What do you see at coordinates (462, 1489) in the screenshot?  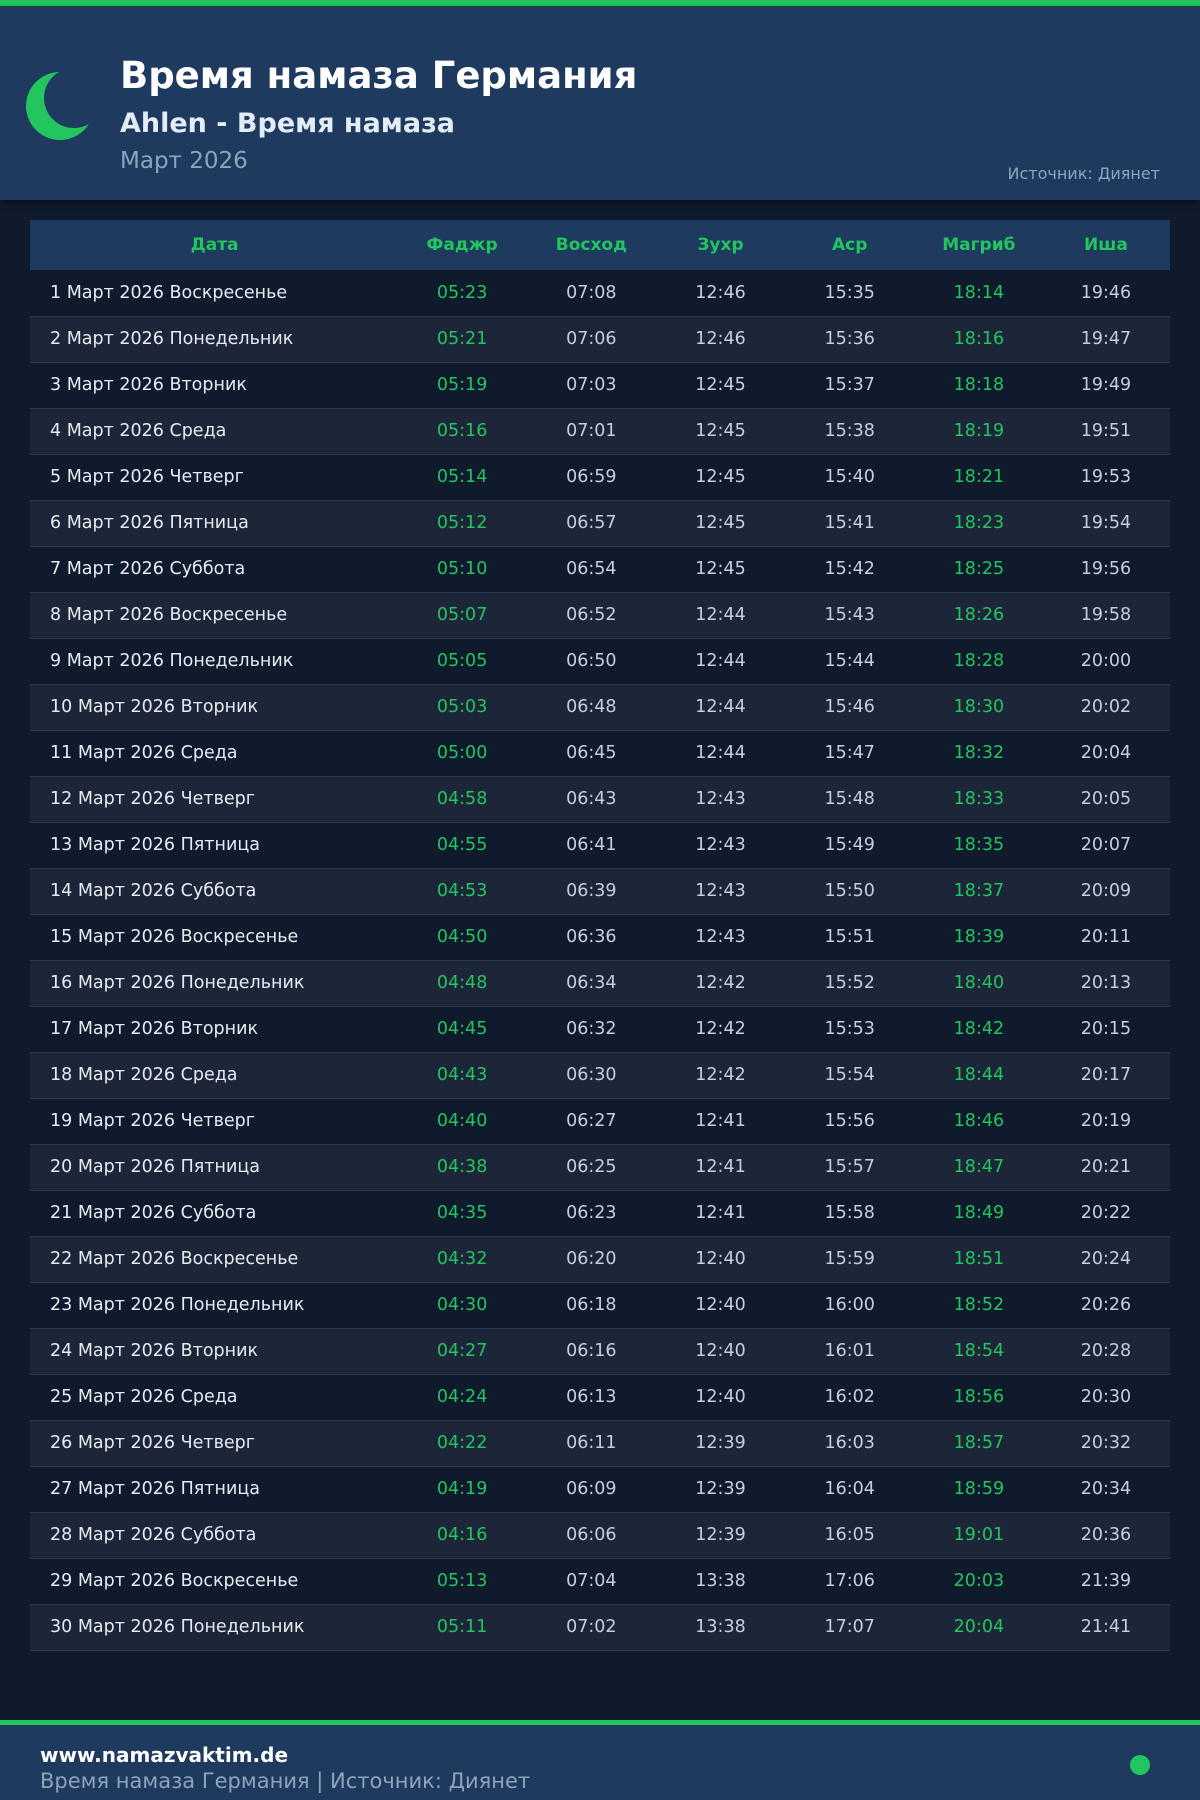 I see `cell-fajr: 04:19` at bounding box center [462, 1489].